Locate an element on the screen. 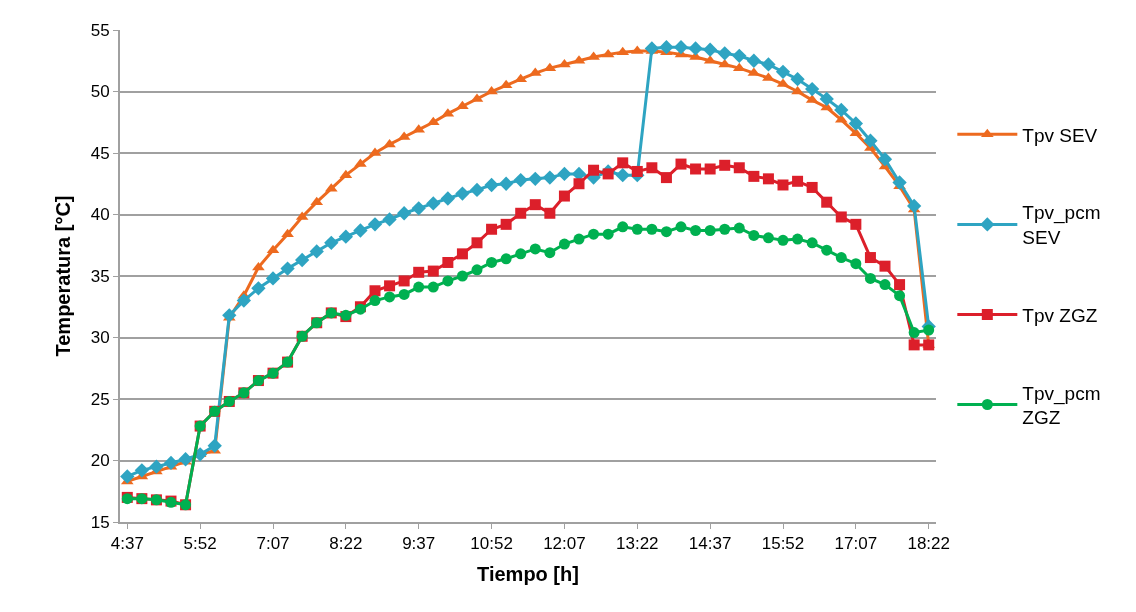 This screenshot has height=612, width=1136. legend-label: Tpv_pcm ZGZ is located at coordinates (1061, 405).